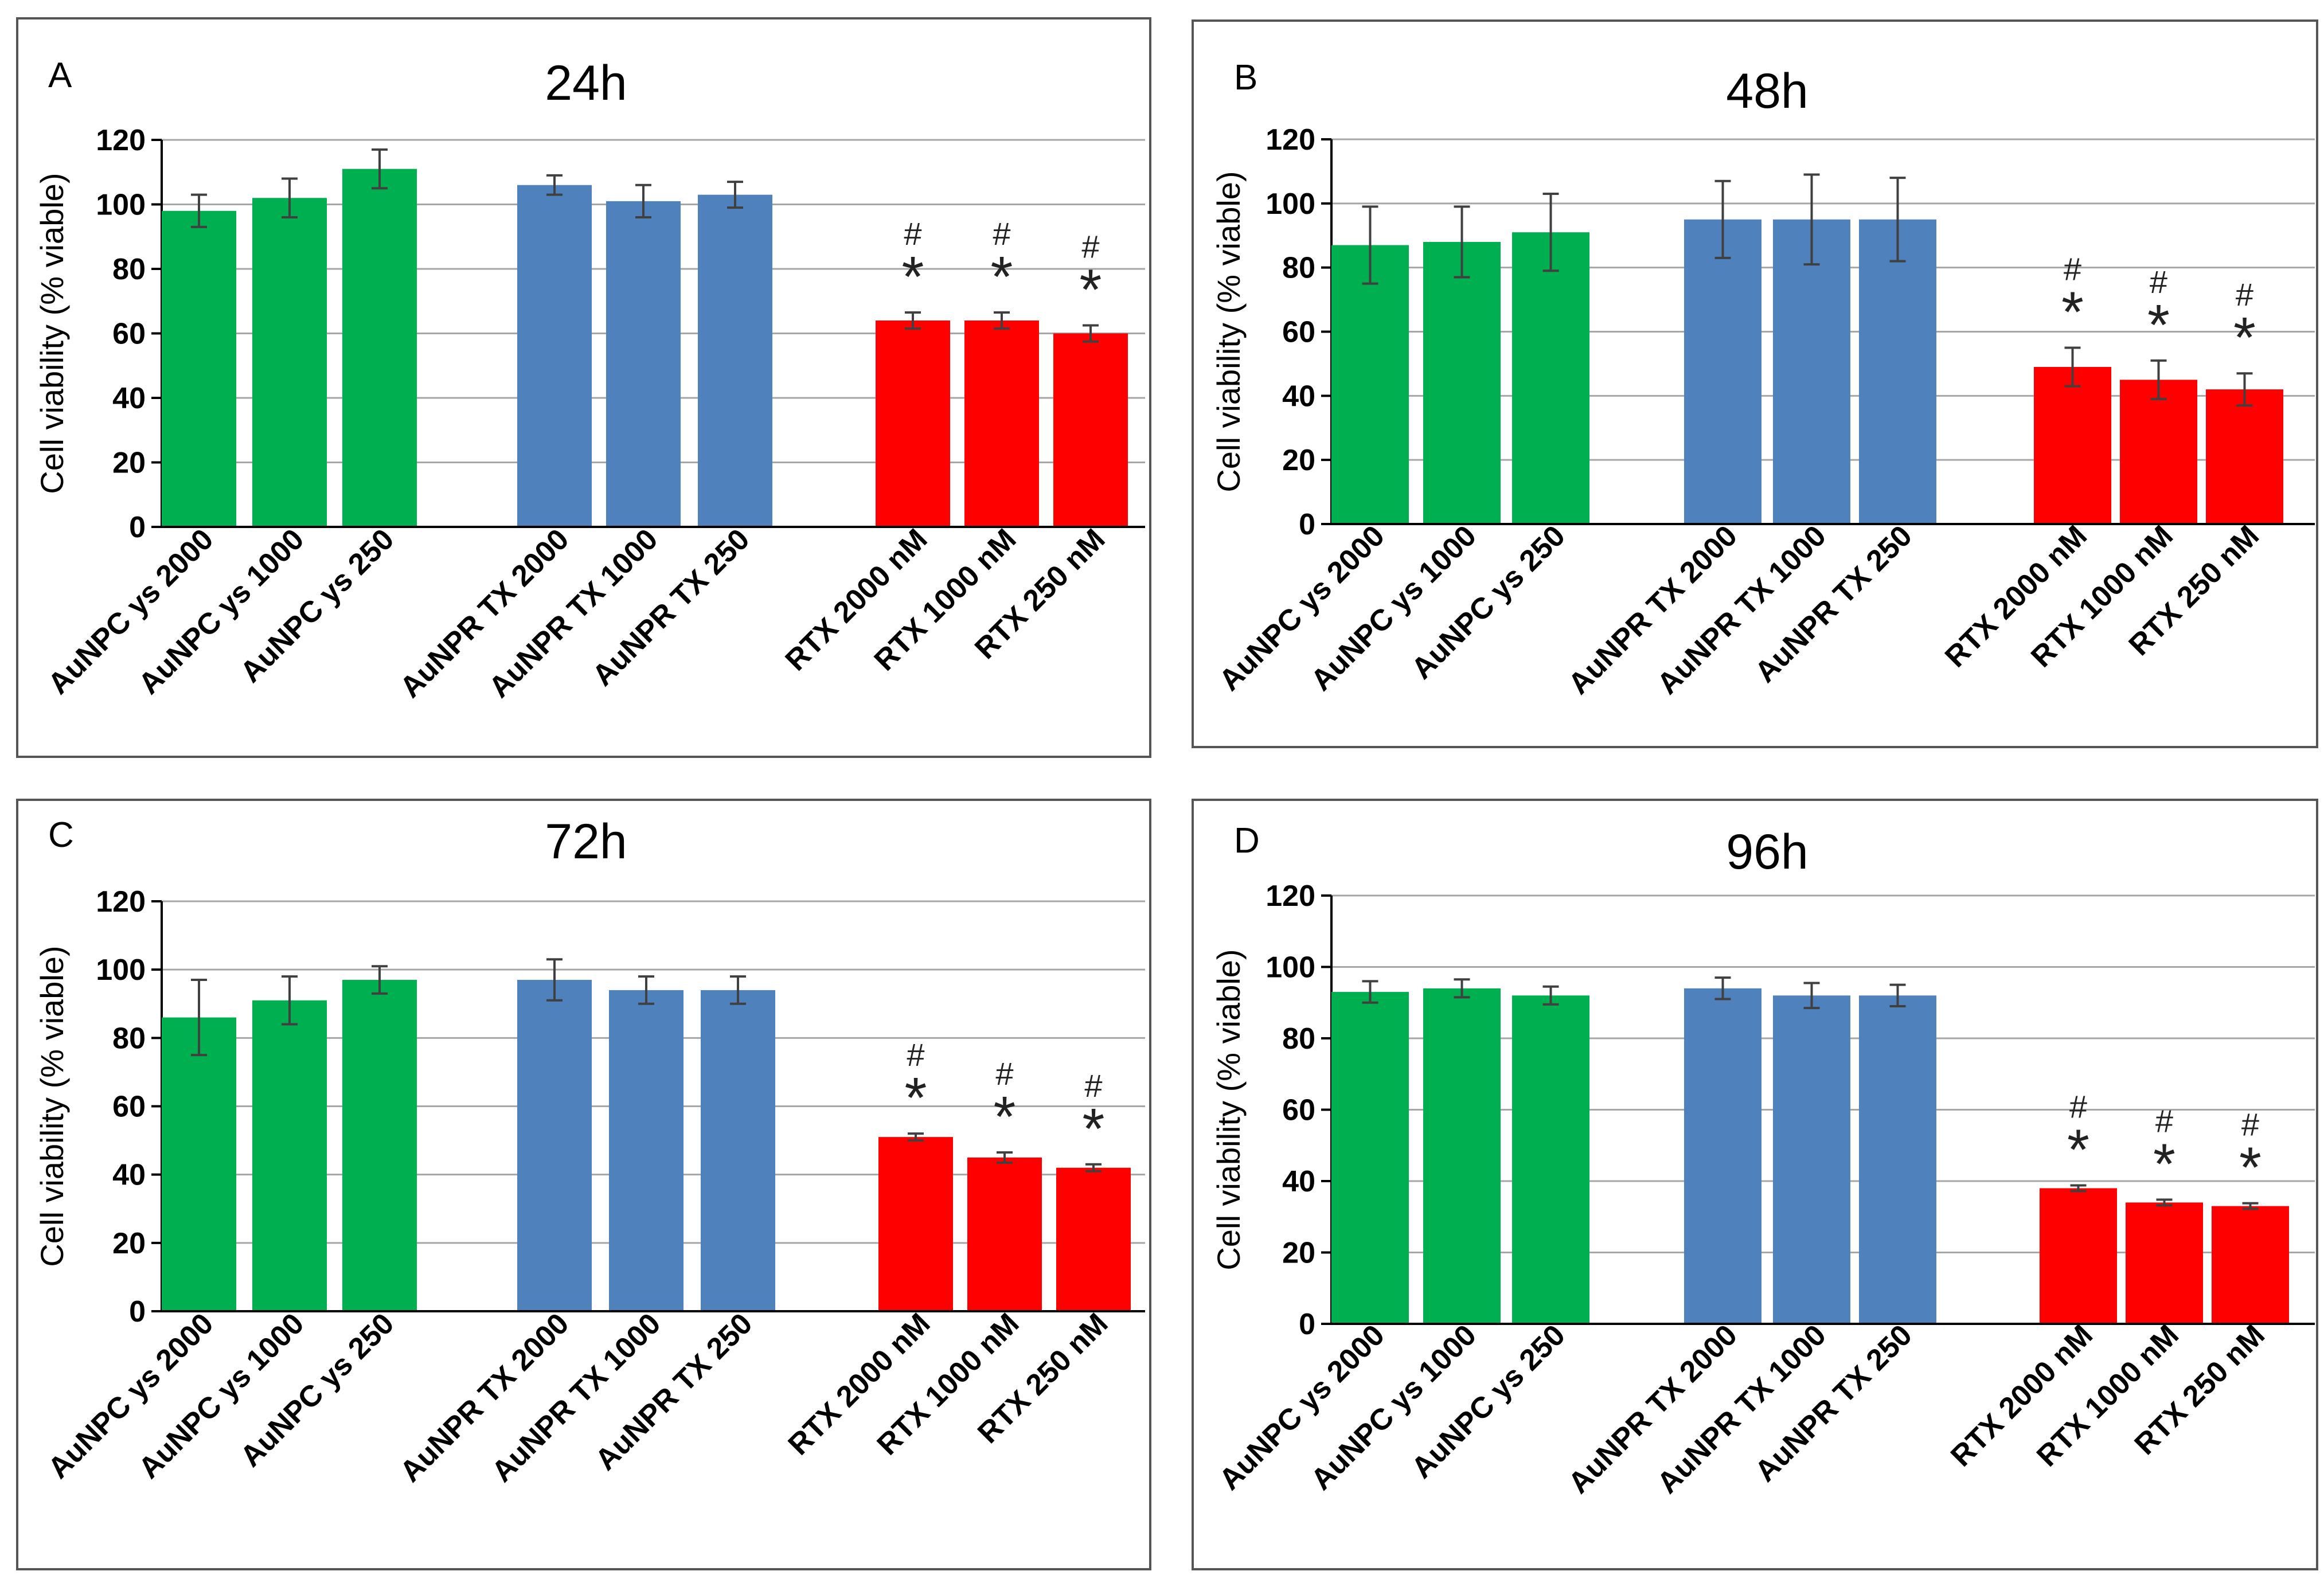  Describe the element at coordinates (61, 835) in the screenshot. I see `panel-label-c: C` at that location.